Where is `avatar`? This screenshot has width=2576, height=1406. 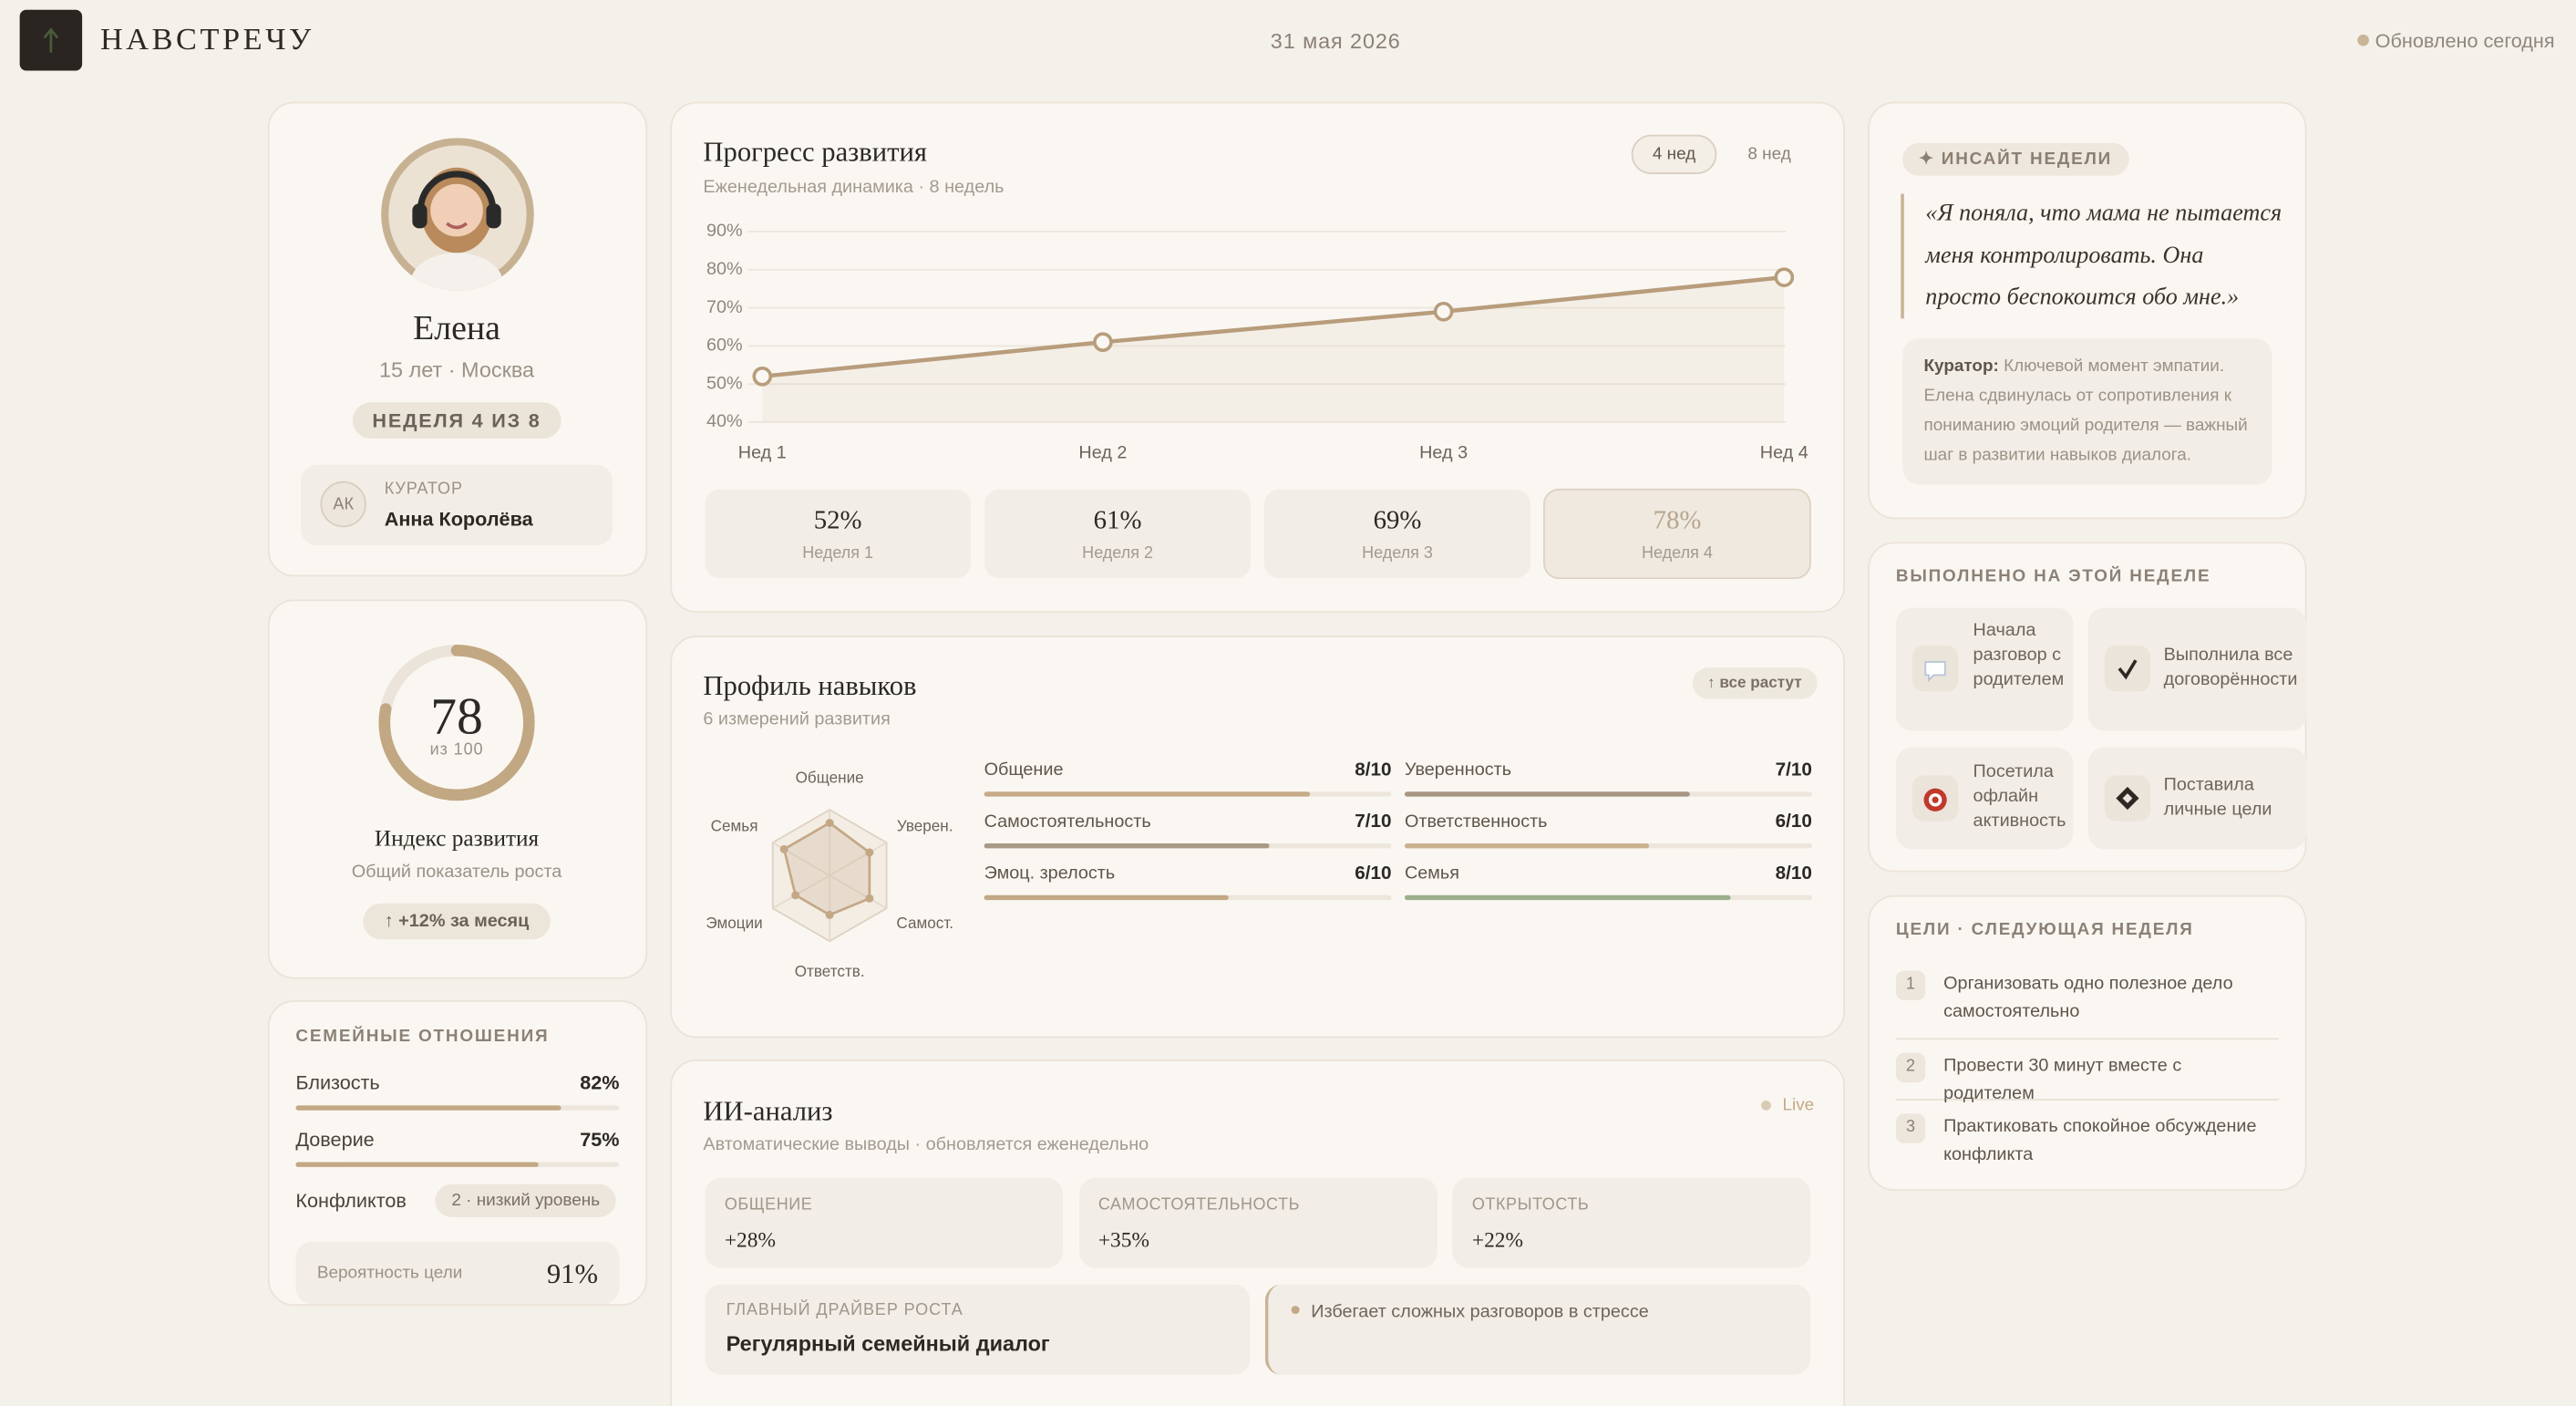
avatar is located at coordinates (457, 214).